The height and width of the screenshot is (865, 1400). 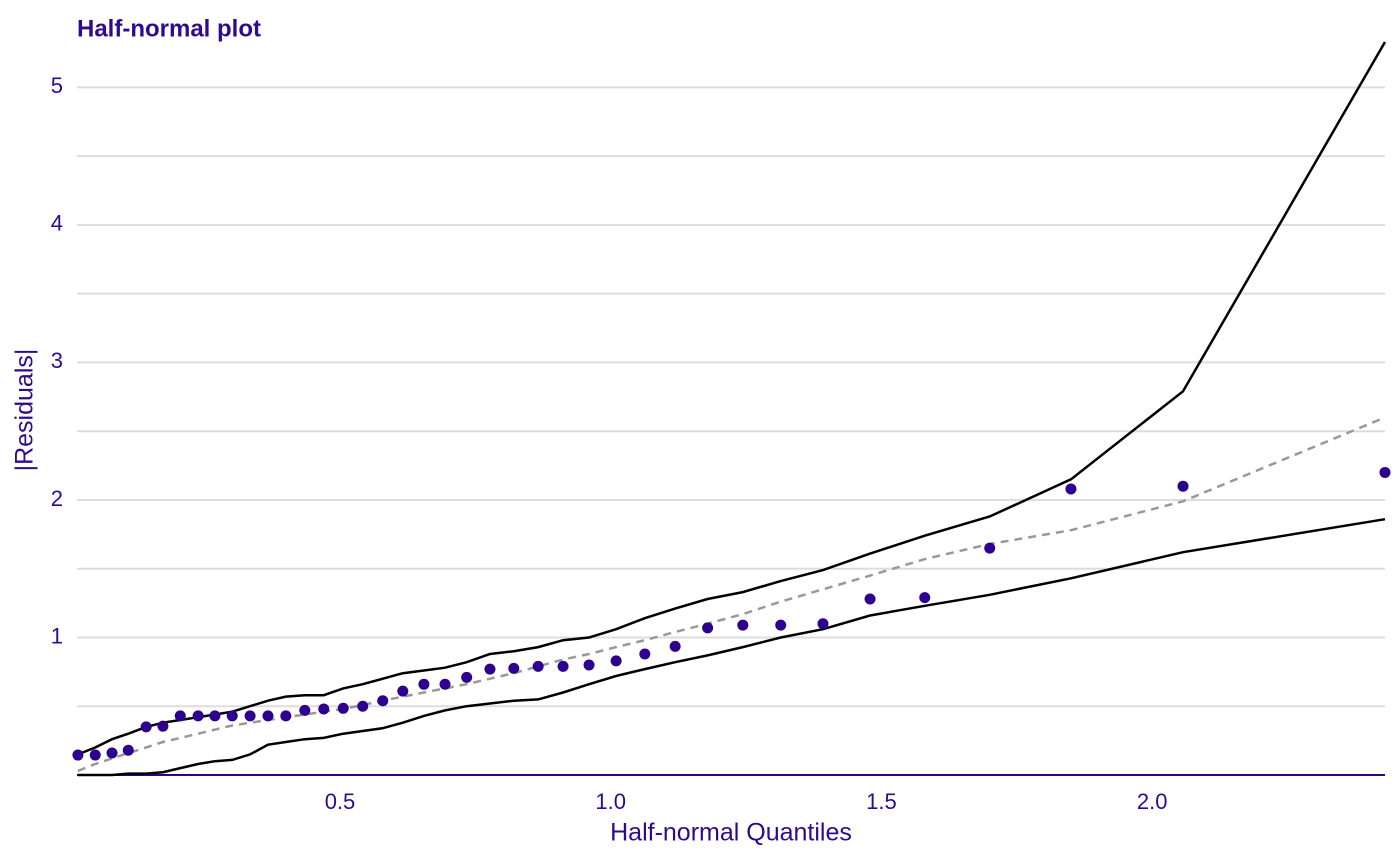 I want to click on x-tick-label: 2.0, so click(x=1152, y=801).